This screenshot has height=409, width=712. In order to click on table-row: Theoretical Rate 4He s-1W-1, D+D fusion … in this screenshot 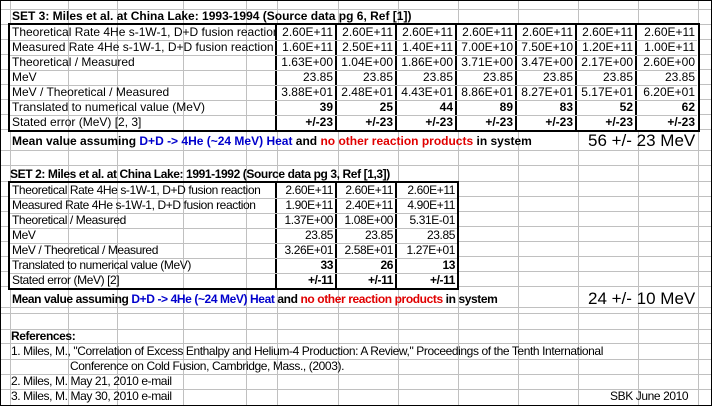, I will do `click(353, 32)`.